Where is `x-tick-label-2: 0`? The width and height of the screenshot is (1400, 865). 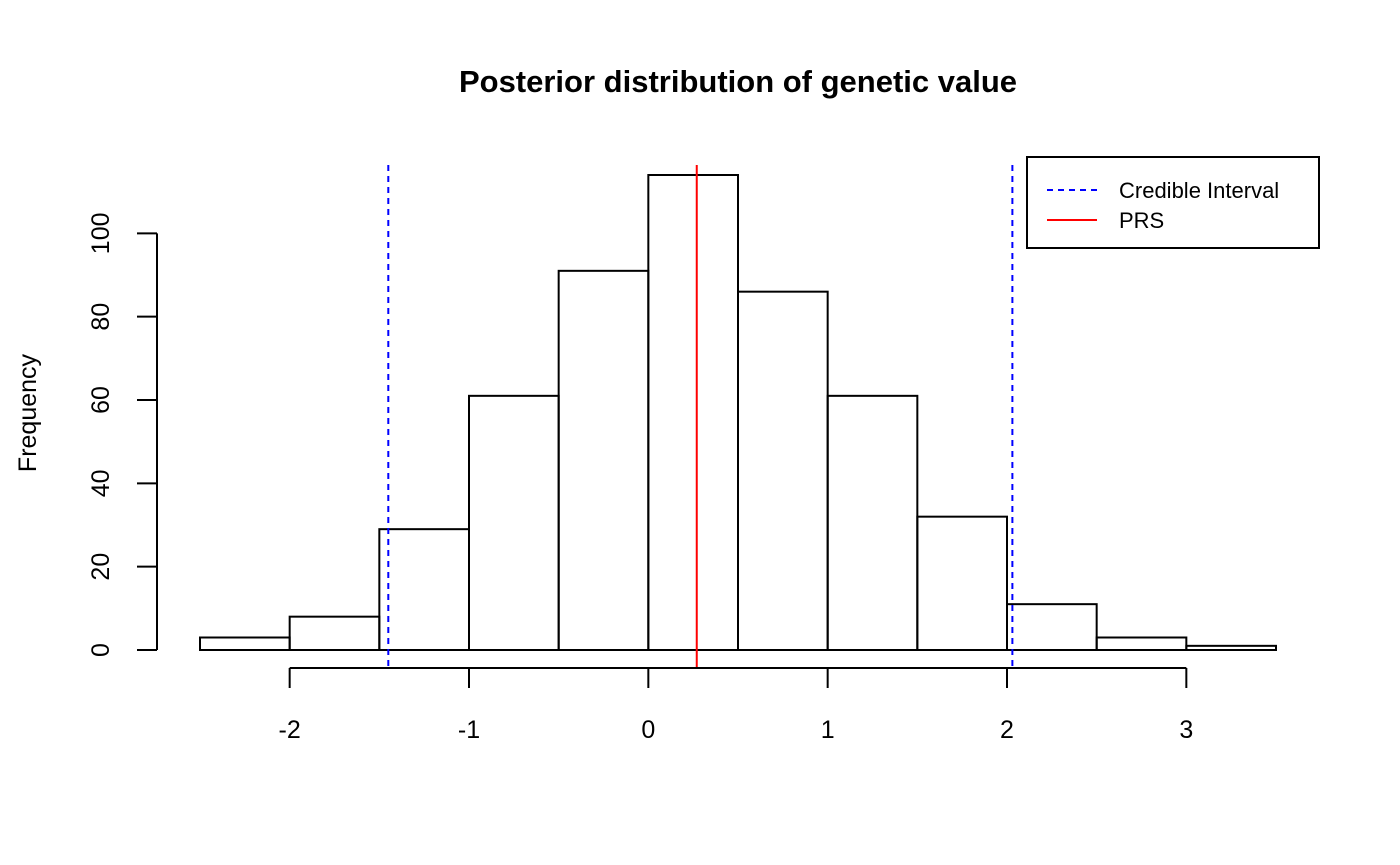
x-tick-label-2: 0 is located at coordinates (648, 730).